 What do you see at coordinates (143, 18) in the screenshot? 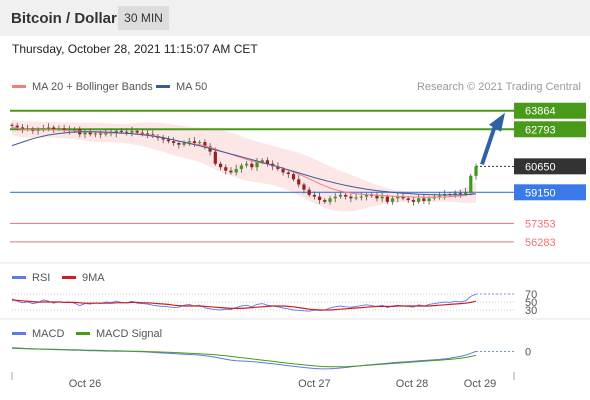
I see `timeframe-button: 30 MIN` at bounding box center [143, 18].